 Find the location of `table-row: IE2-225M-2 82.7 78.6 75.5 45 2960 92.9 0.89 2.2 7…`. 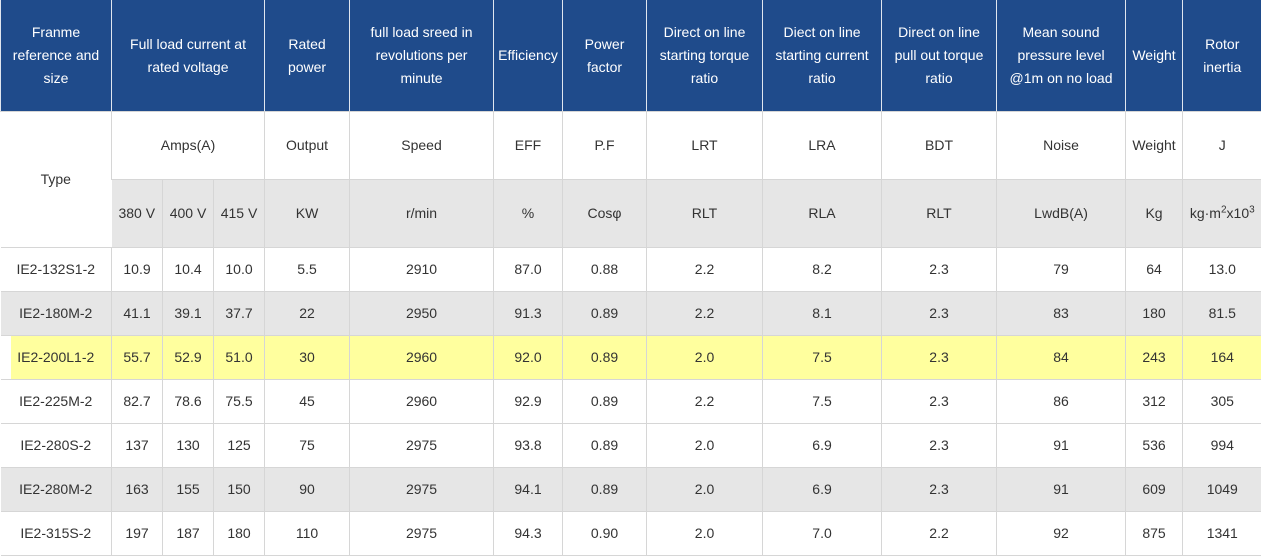

table-row: IE2-225M-2 82.7 78.6 75.5 45 2960 92.9 0.89 2.2 7… is located at coordinates (630, 401).